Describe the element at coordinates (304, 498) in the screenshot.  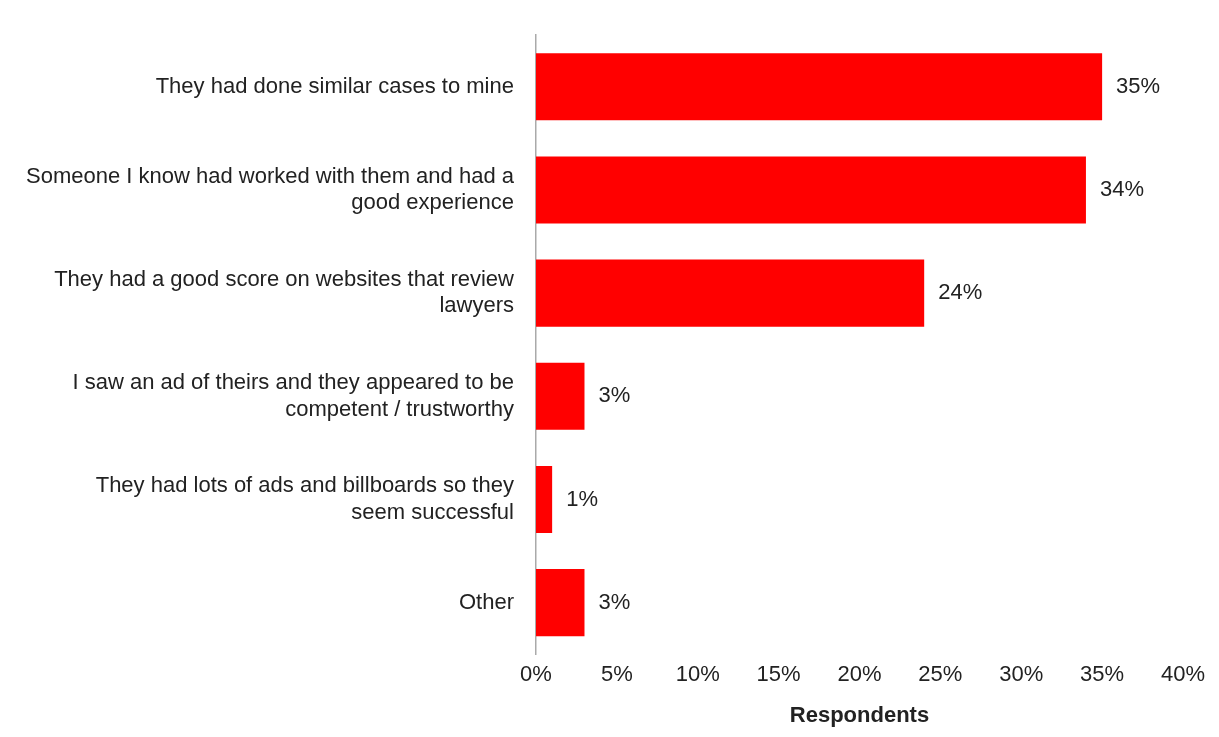
I see `y-tick-label: They had lots of ads and billboards so they seem successful` at that location.